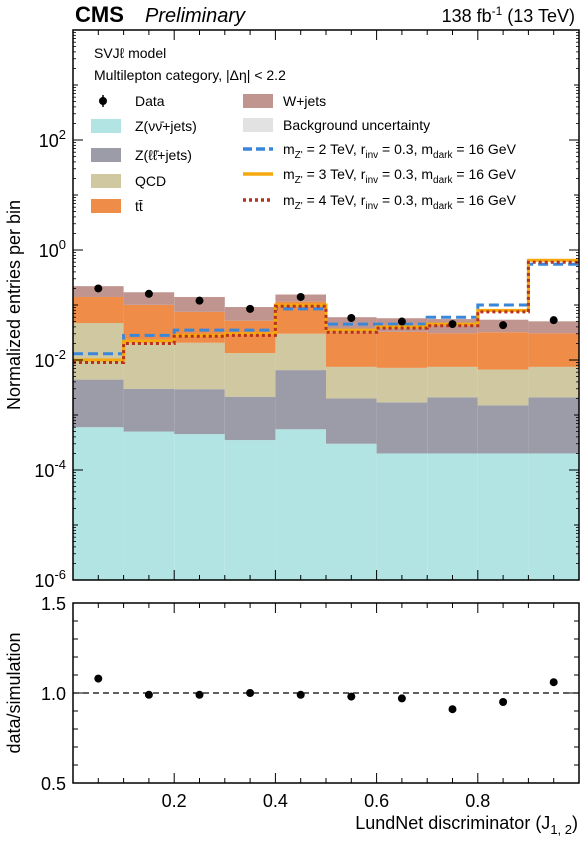 This screenshot has width=580, height=842. What do you see at coordinates (53, 784) in the screenshot?
I see `ratio-y-tick-label: 0.5` at bounding box center [53, 784].